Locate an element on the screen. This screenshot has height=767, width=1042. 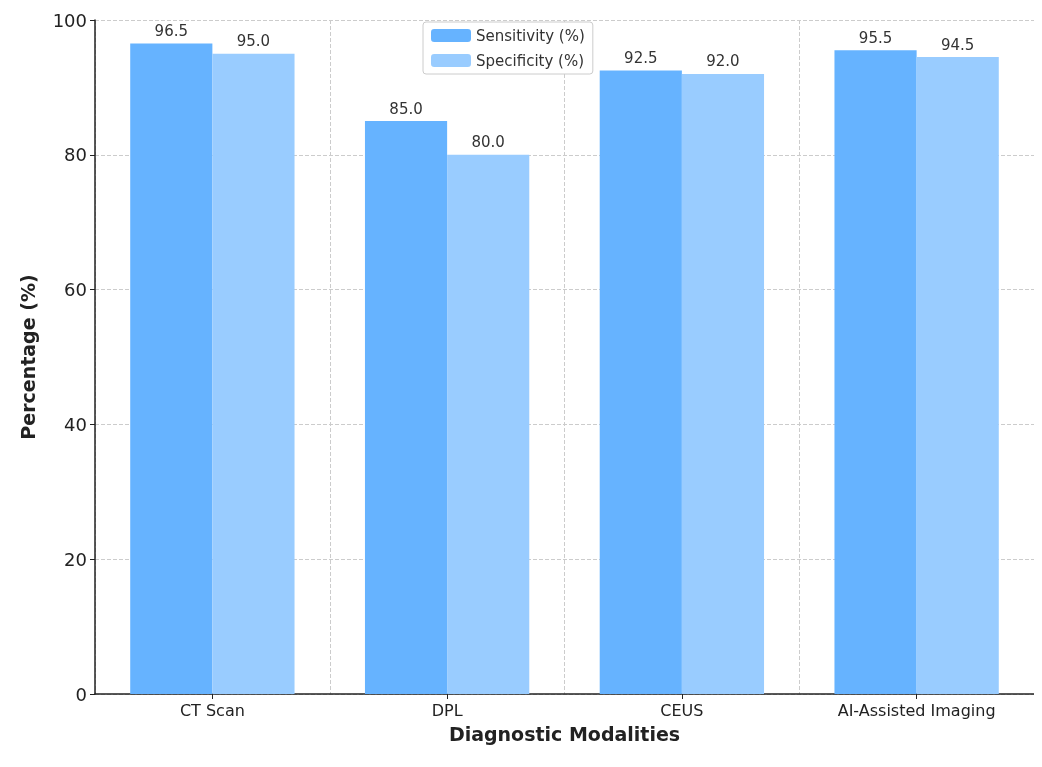
legend-label: Specificity (%) is located at coordinates (530, 60).